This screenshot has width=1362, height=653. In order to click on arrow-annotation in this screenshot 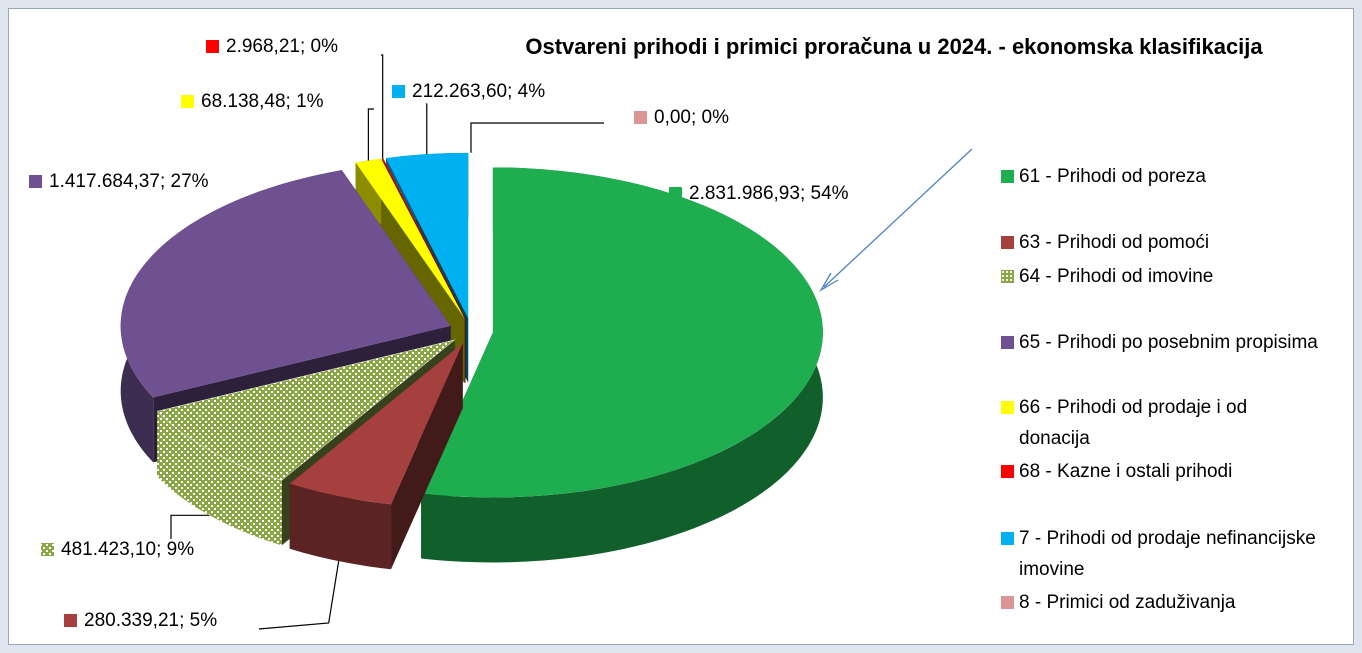, I will do `click(898, 218)`.